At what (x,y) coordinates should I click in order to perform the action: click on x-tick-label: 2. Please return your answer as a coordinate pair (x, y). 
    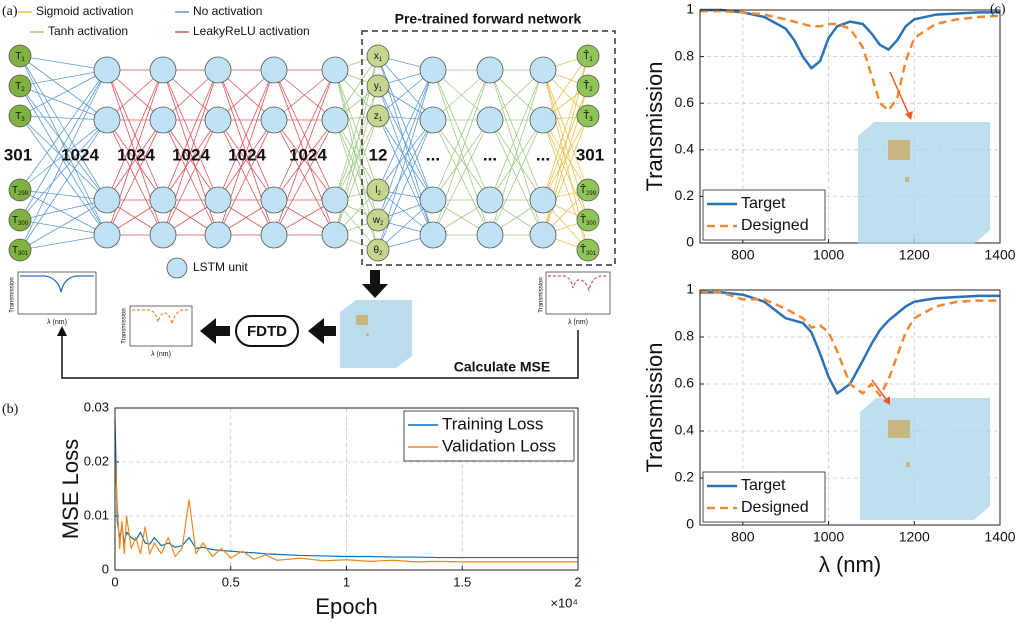
    Looking at the image, I should click on (577, 581).